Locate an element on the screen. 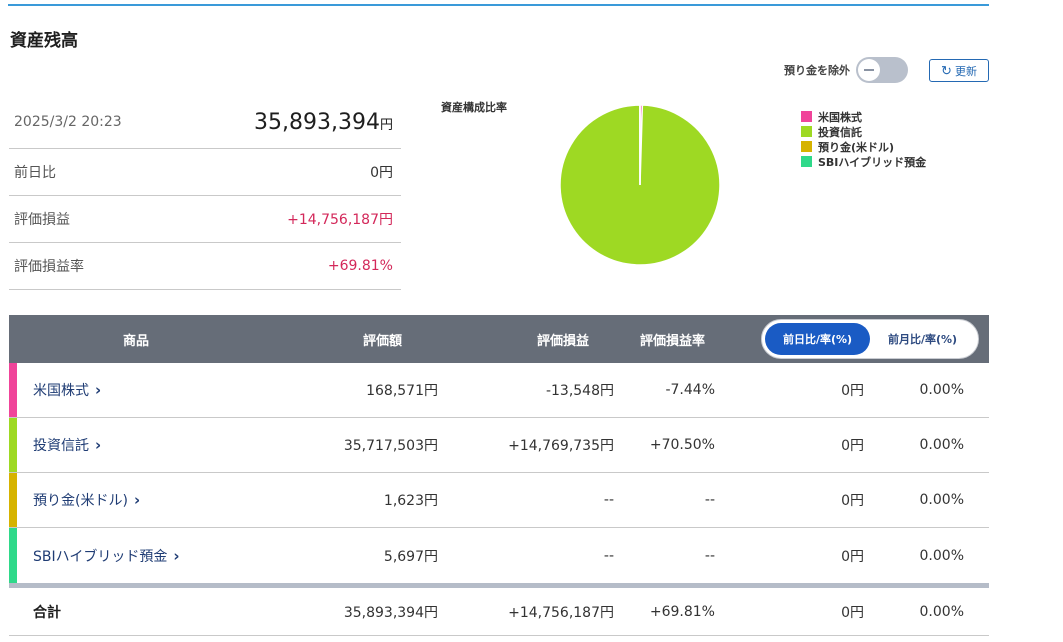 This screenshot has width=1063, height=642. total-number: 35,893,394 is located at coordinates (317, 122).